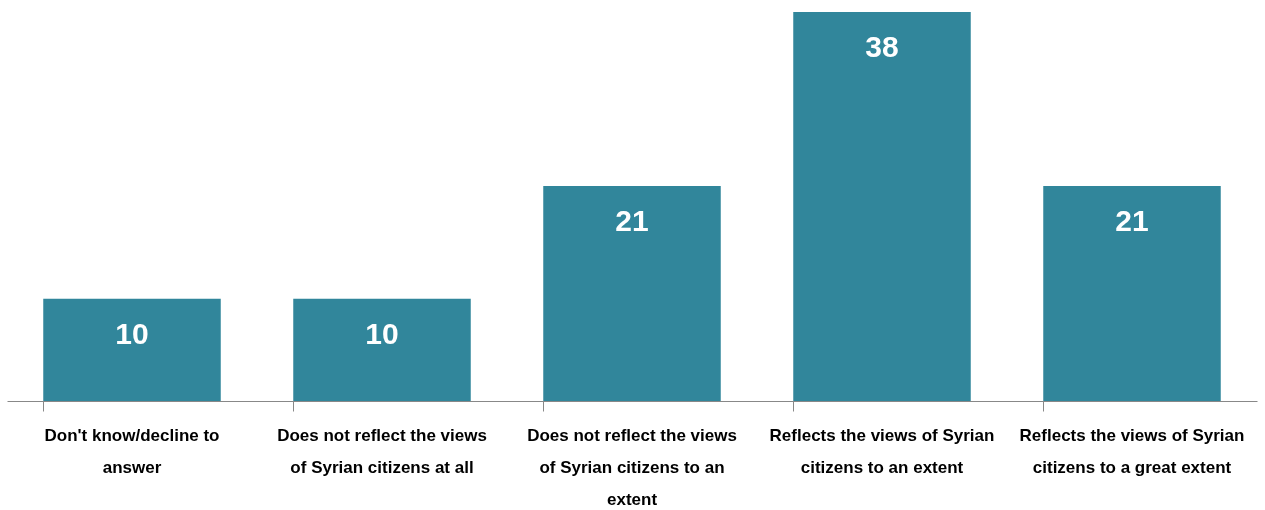 This screenshot has width=1265, height=510. I want to click on data-label: 38, so click(882, 46).